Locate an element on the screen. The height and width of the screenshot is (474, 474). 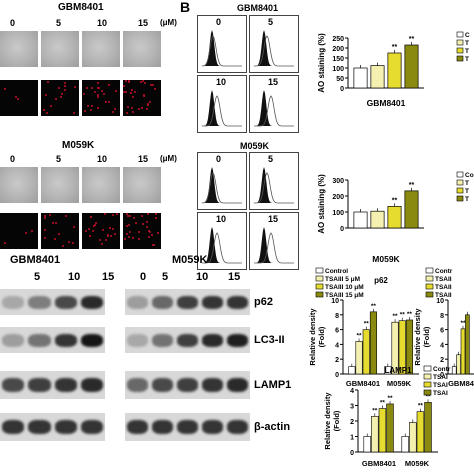
y-axis-label: (Fold) is located at coordinates (336, 420).